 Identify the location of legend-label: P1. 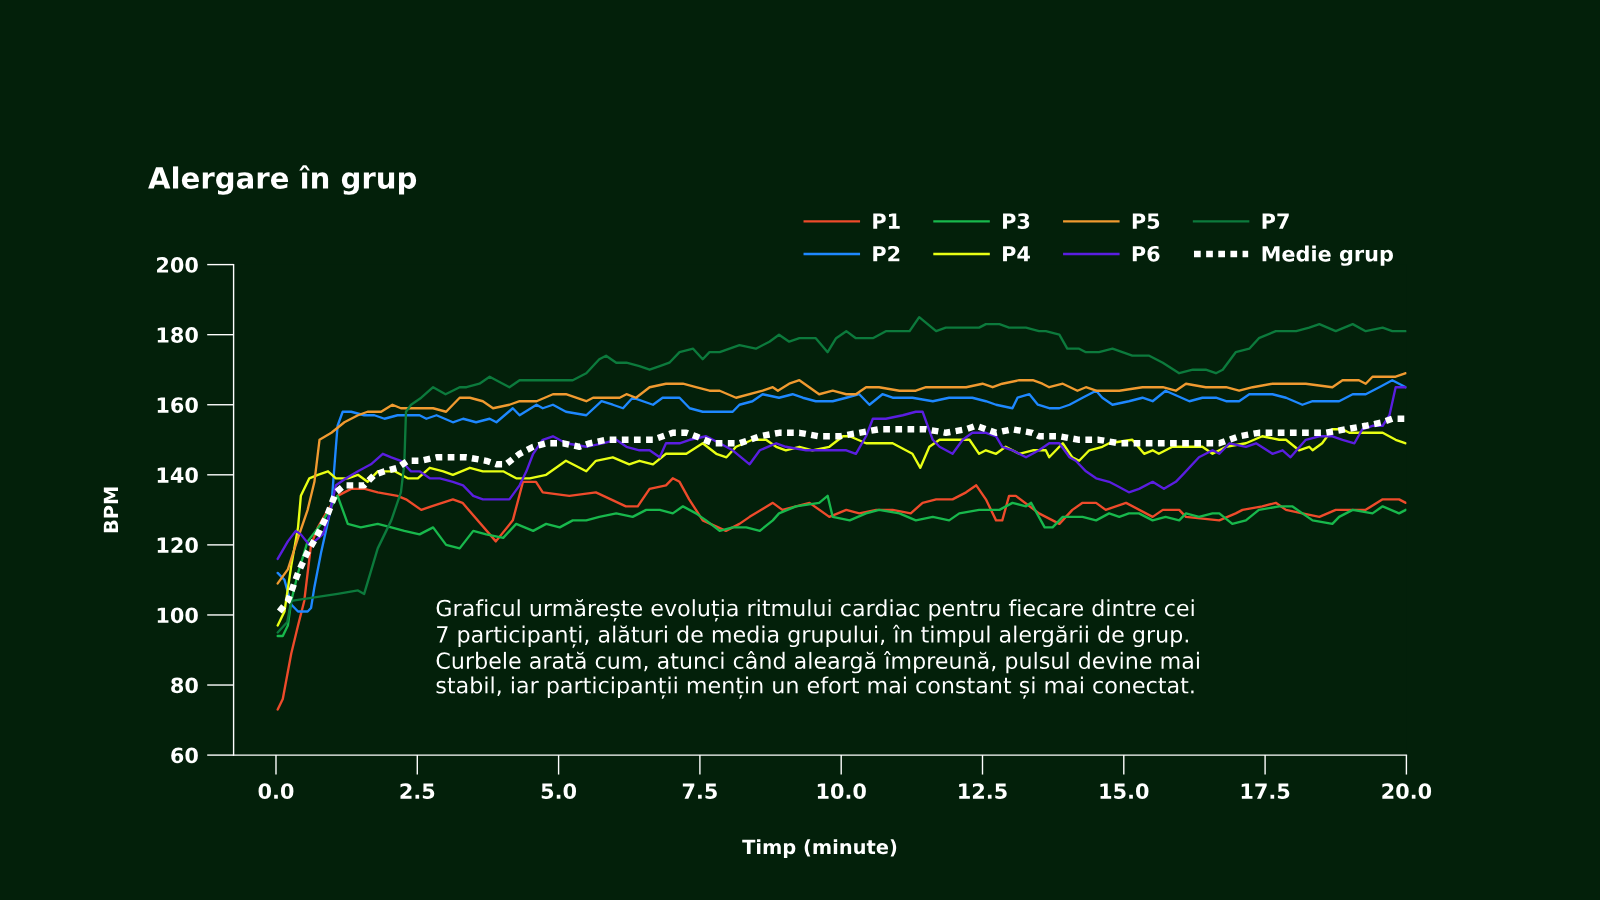
(886, 221).